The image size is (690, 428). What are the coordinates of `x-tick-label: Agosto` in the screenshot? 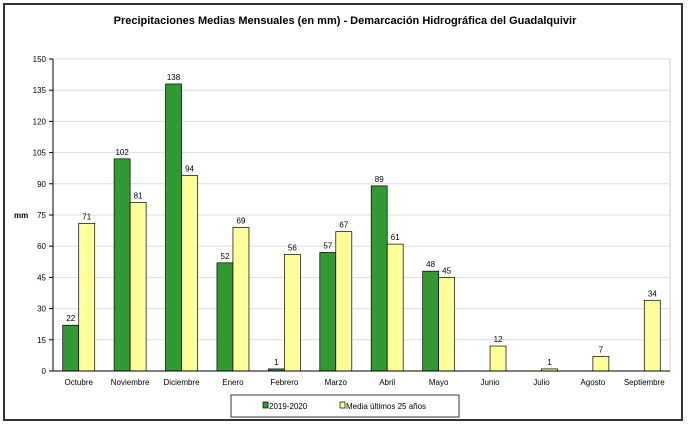 It's located at (592, 382).